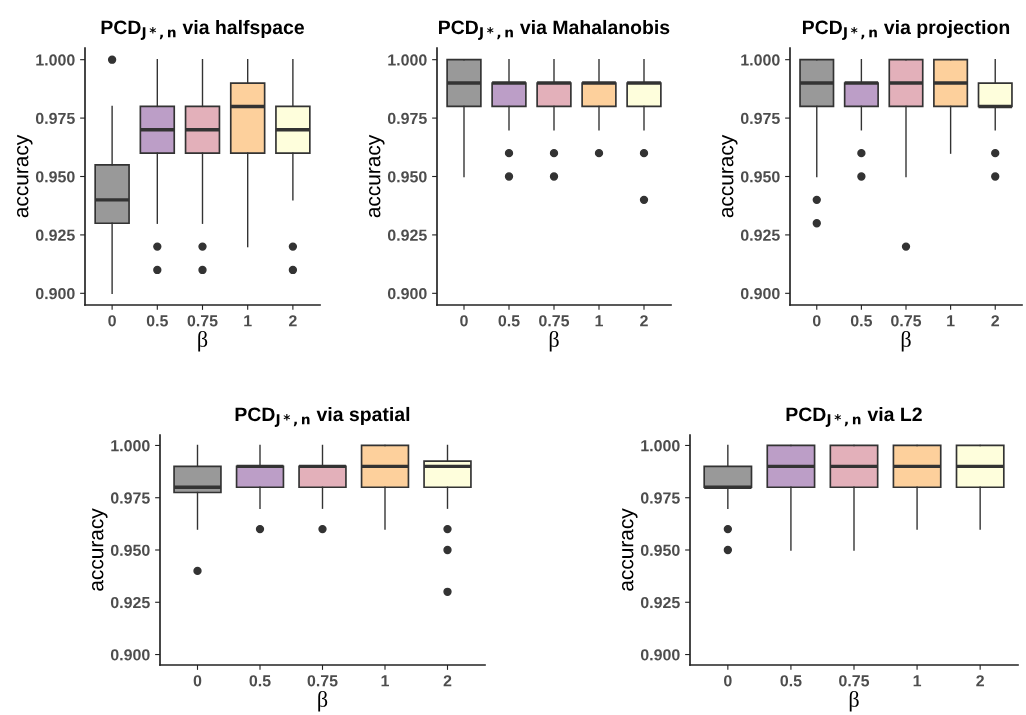 This screenshot has width=1026, height=715. What do you see at coordinates (322, 416) in the screenshot?
I see `chart-title: PCD$_{J*,n}$ via spatial` at bounding box center [322, 416].